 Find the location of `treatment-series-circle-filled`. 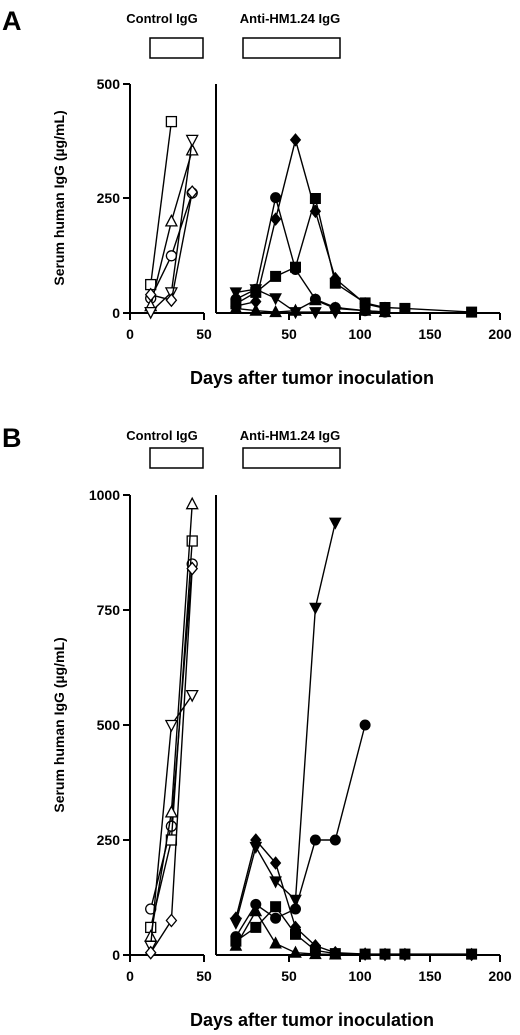

treatment-series-circle-filled is located at coordinates (300, 831).